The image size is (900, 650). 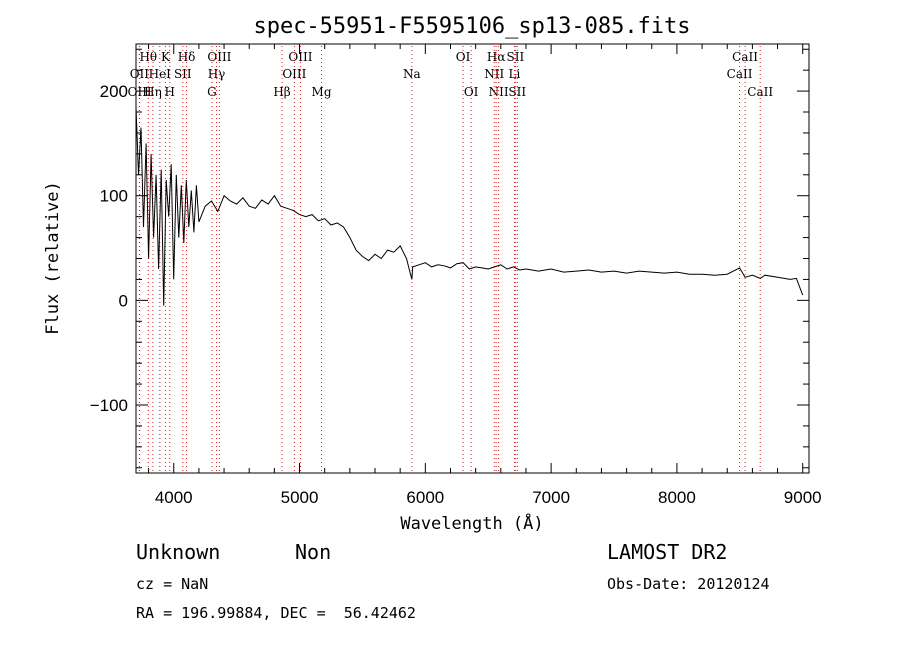 What do you see at coordinates (516, 57) in the screenshot?
I see `line-label-20: SII` at bounding box center [516, 57].